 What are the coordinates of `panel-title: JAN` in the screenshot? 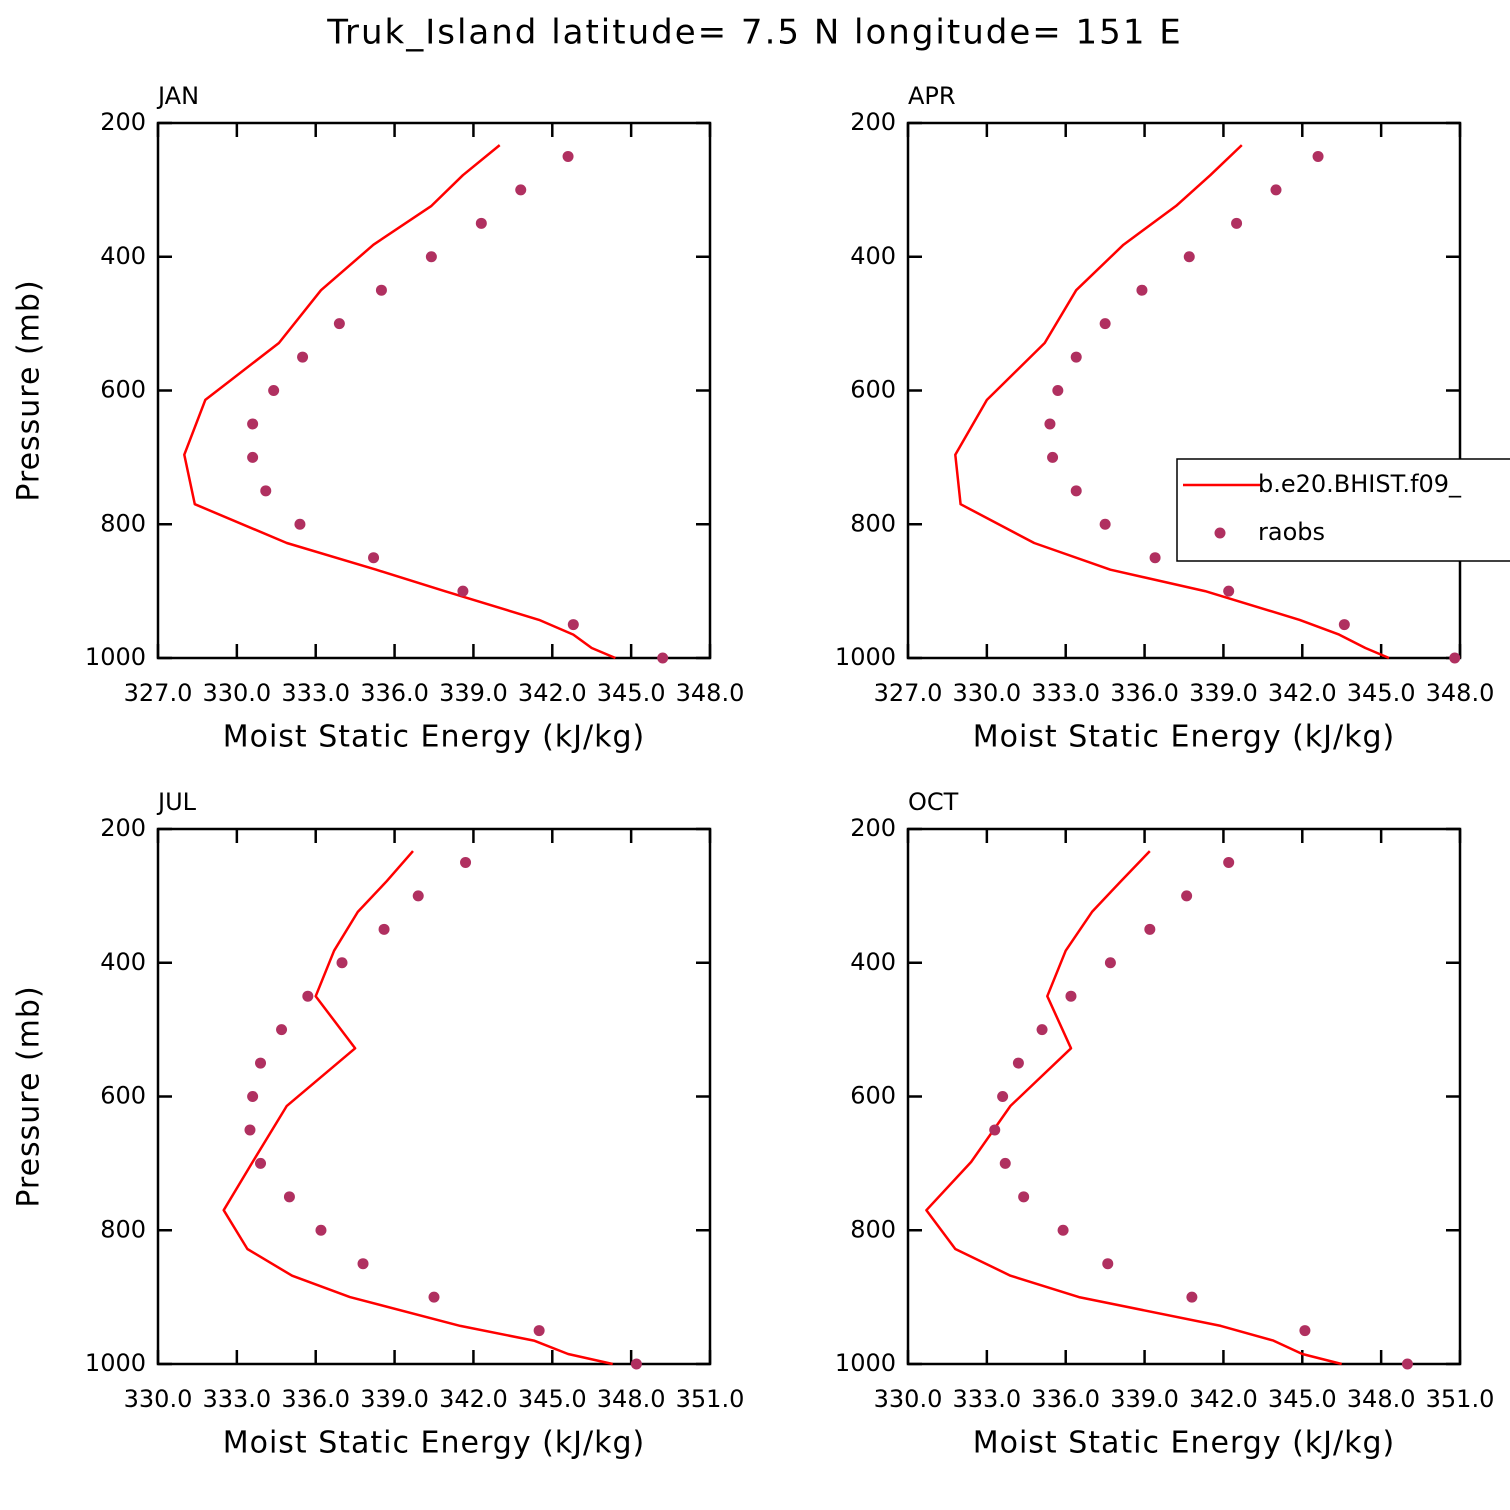 It's located at (177, 96).